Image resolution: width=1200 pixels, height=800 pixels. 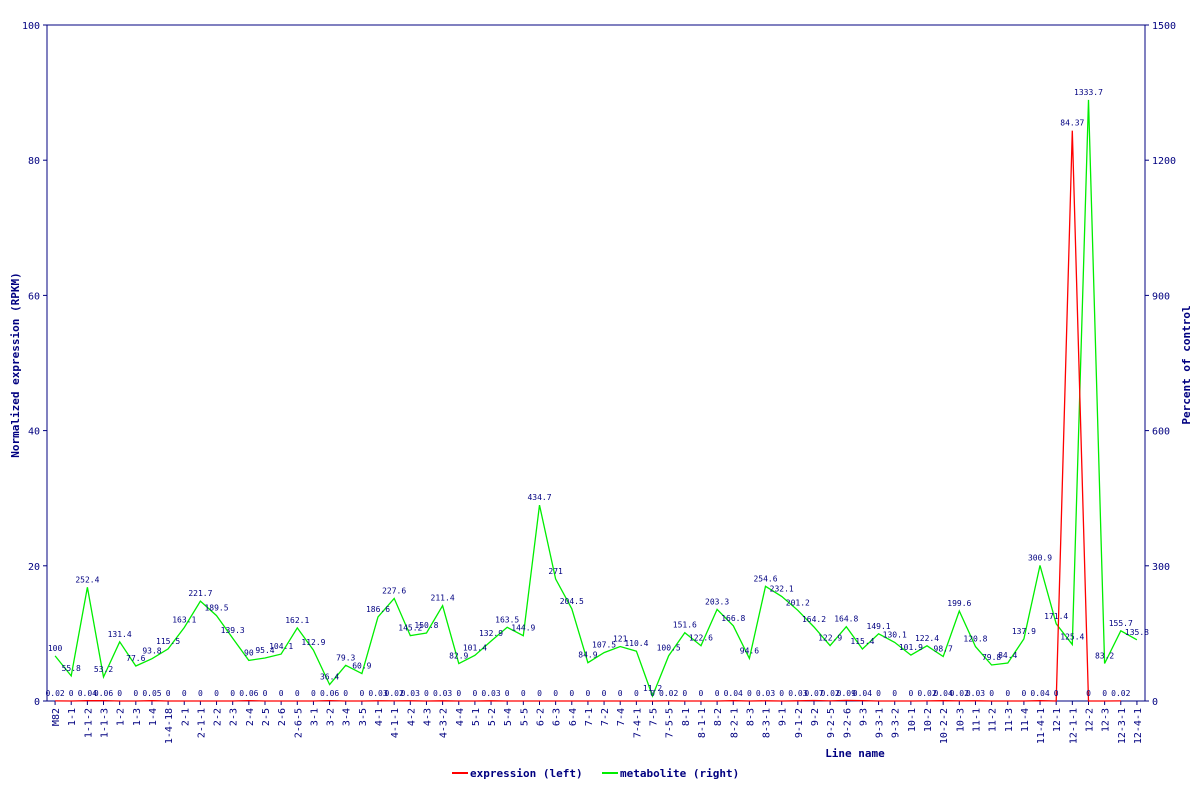 I want to click on x-tick-label: 11-4-1, so click(x=1041, y=726).